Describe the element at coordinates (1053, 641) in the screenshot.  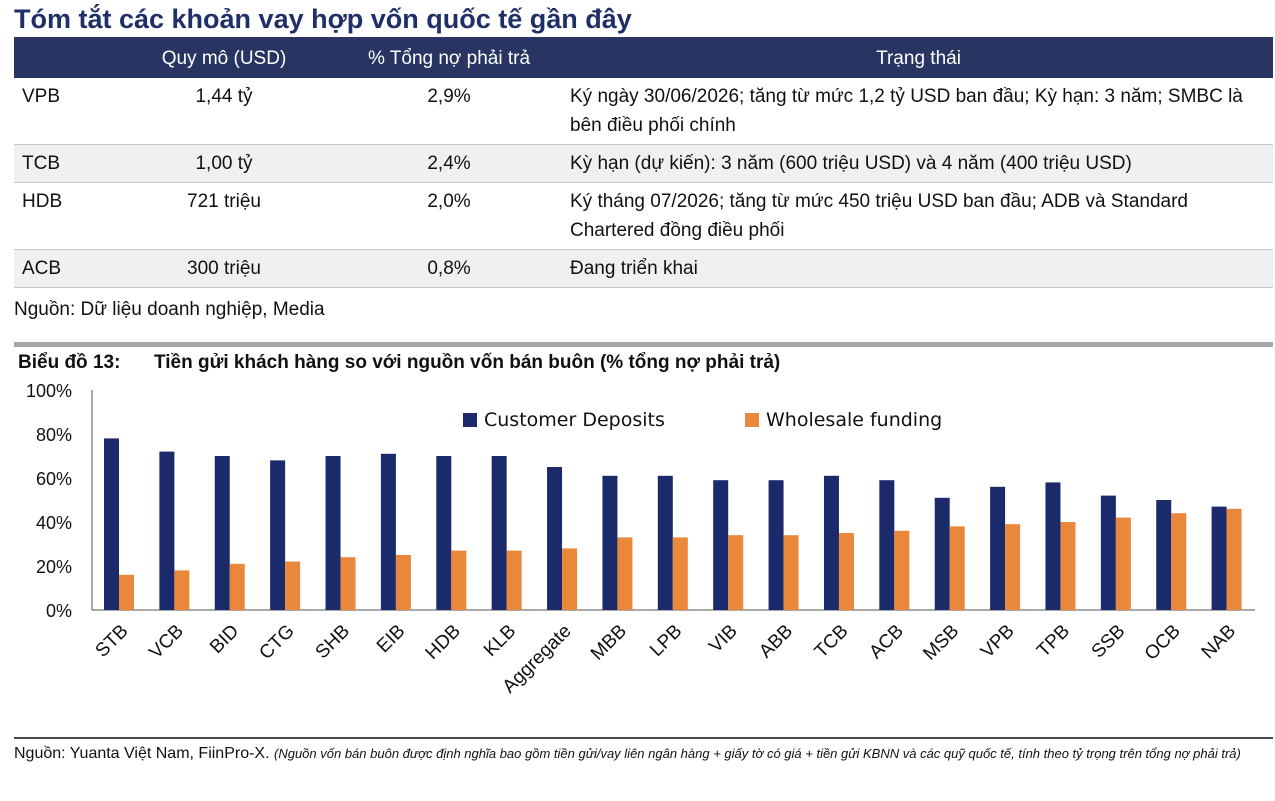
I see `x-tick-label: TPB` at that location.